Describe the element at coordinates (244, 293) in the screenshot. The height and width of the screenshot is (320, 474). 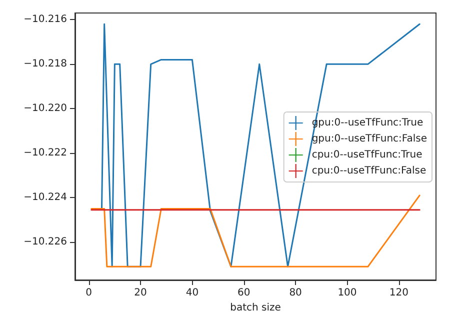
I see `x-tick-label: 60` at that location.